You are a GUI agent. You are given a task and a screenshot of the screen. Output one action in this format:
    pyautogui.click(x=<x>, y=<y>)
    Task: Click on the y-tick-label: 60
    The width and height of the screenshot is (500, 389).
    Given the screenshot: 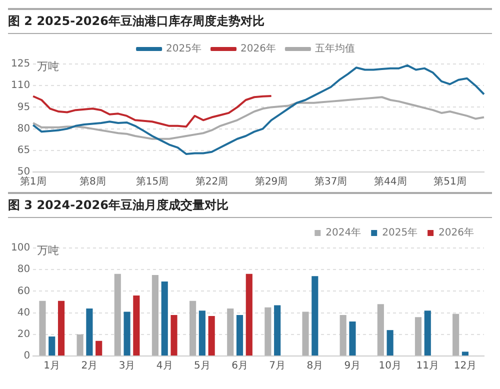 What is the action you would take?
    pyautogui.click(x=23, y=291)
    